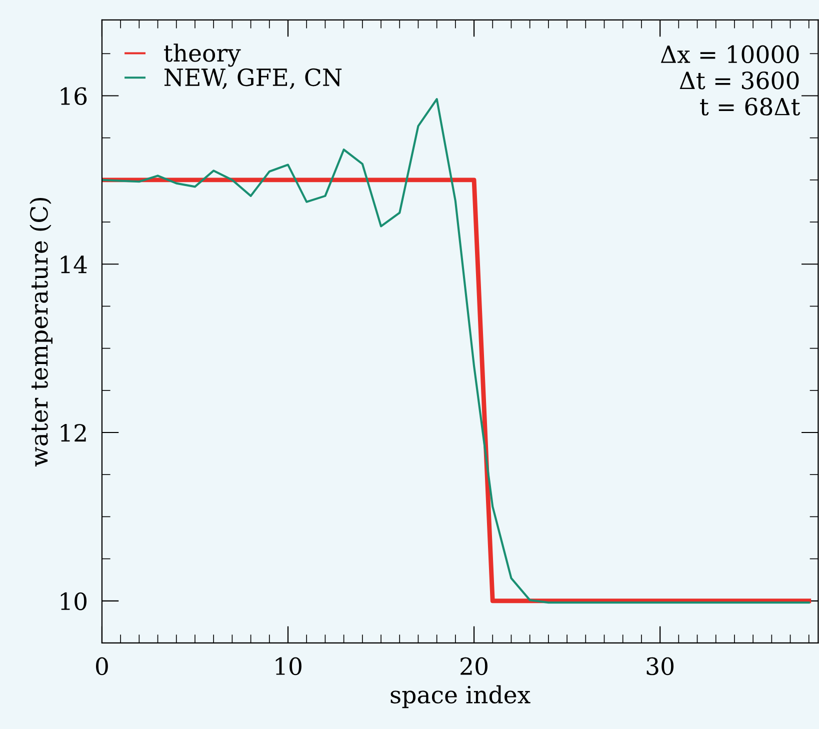  What do you see at coordinates (739, 80) in the screenshot?
I see `annotation: Δt = 3600` at bounding box center [739, 80].